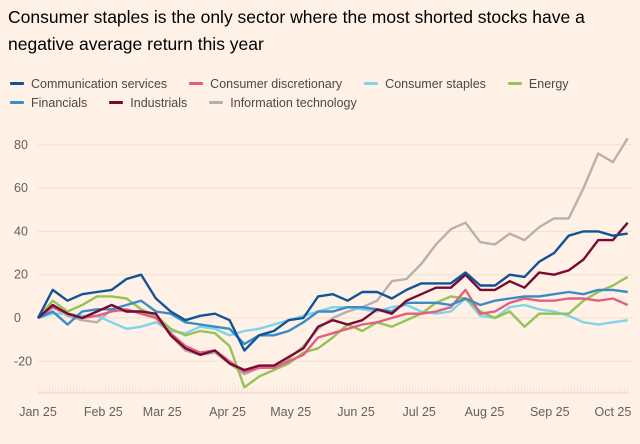 The height and width of the screenshot is (444, 640). Describe the element at coordinates (23, 361) in the screenshot. I see `y-tick-label: -20` at that location.